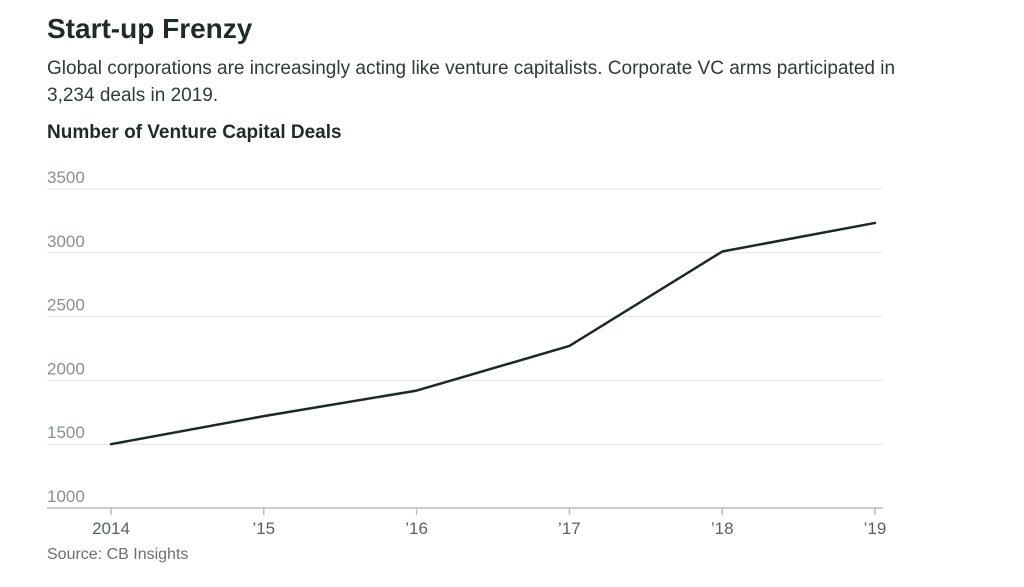  I want to click on x-tick-label: 2014, so click(111, 528).